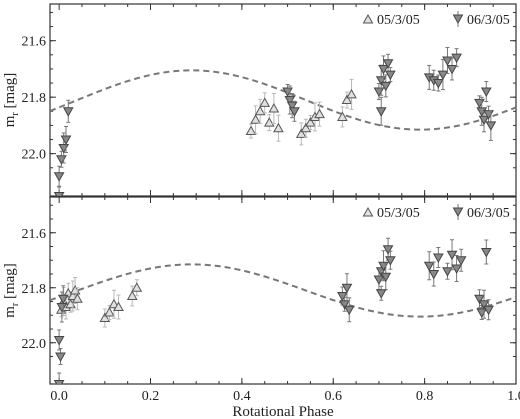 The image size is (520, 419). Describe the element at coordinates (425, 396) in the screenshot. I see `x-tick-label: 0.8` at that location.